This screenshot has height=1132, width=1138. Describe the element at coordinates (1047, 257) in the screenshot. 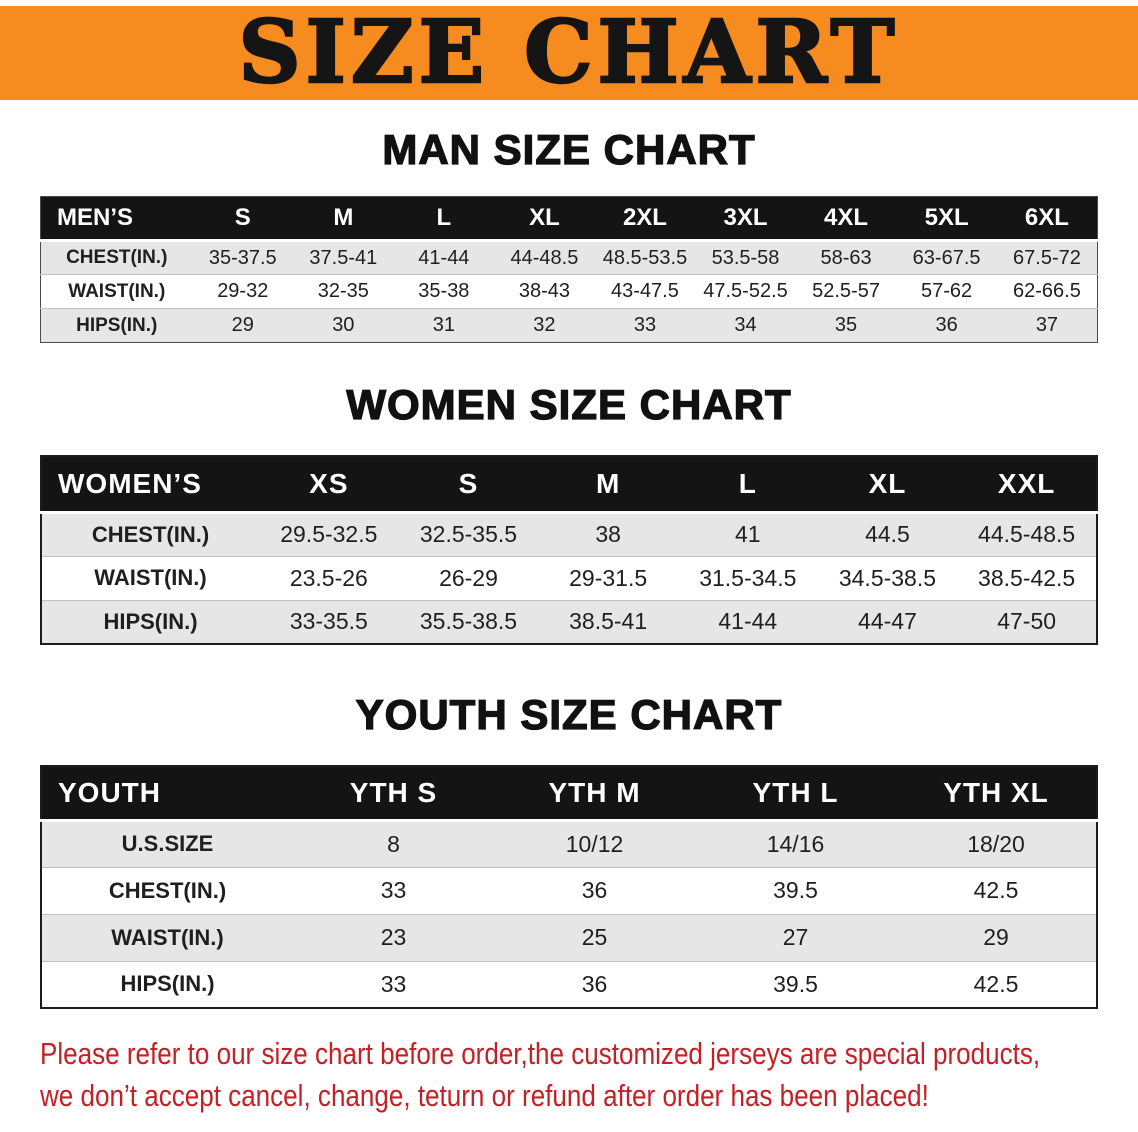

I see `cell: 67.5-72` at that location.